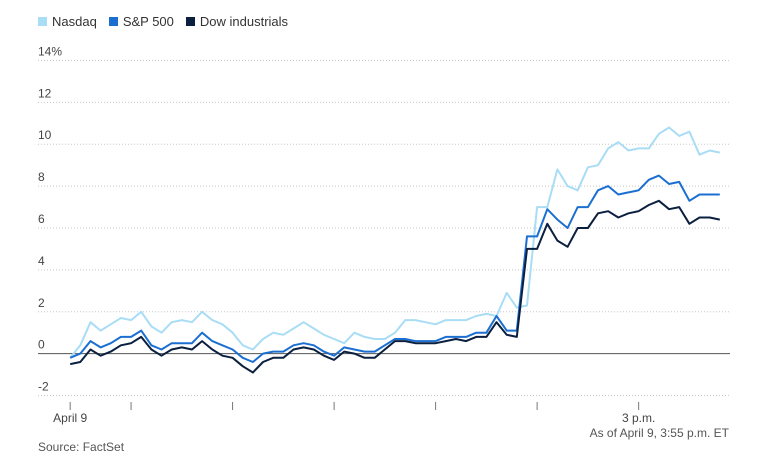 The image size is (767, 467). Describe the element at coordinates (50, 218) in the screenshot. I see `y-axis-ticks: 14% 12 10 8 6 4 2 0 -2` at that location.